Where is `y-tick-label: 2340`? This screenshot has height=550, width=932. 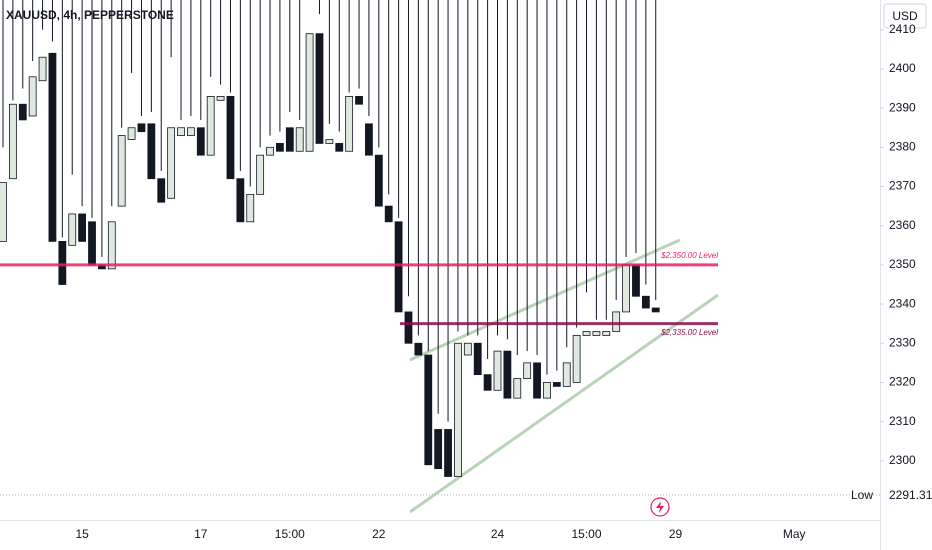 y-tick-label: 2340 is located at coordinates (902, 303).